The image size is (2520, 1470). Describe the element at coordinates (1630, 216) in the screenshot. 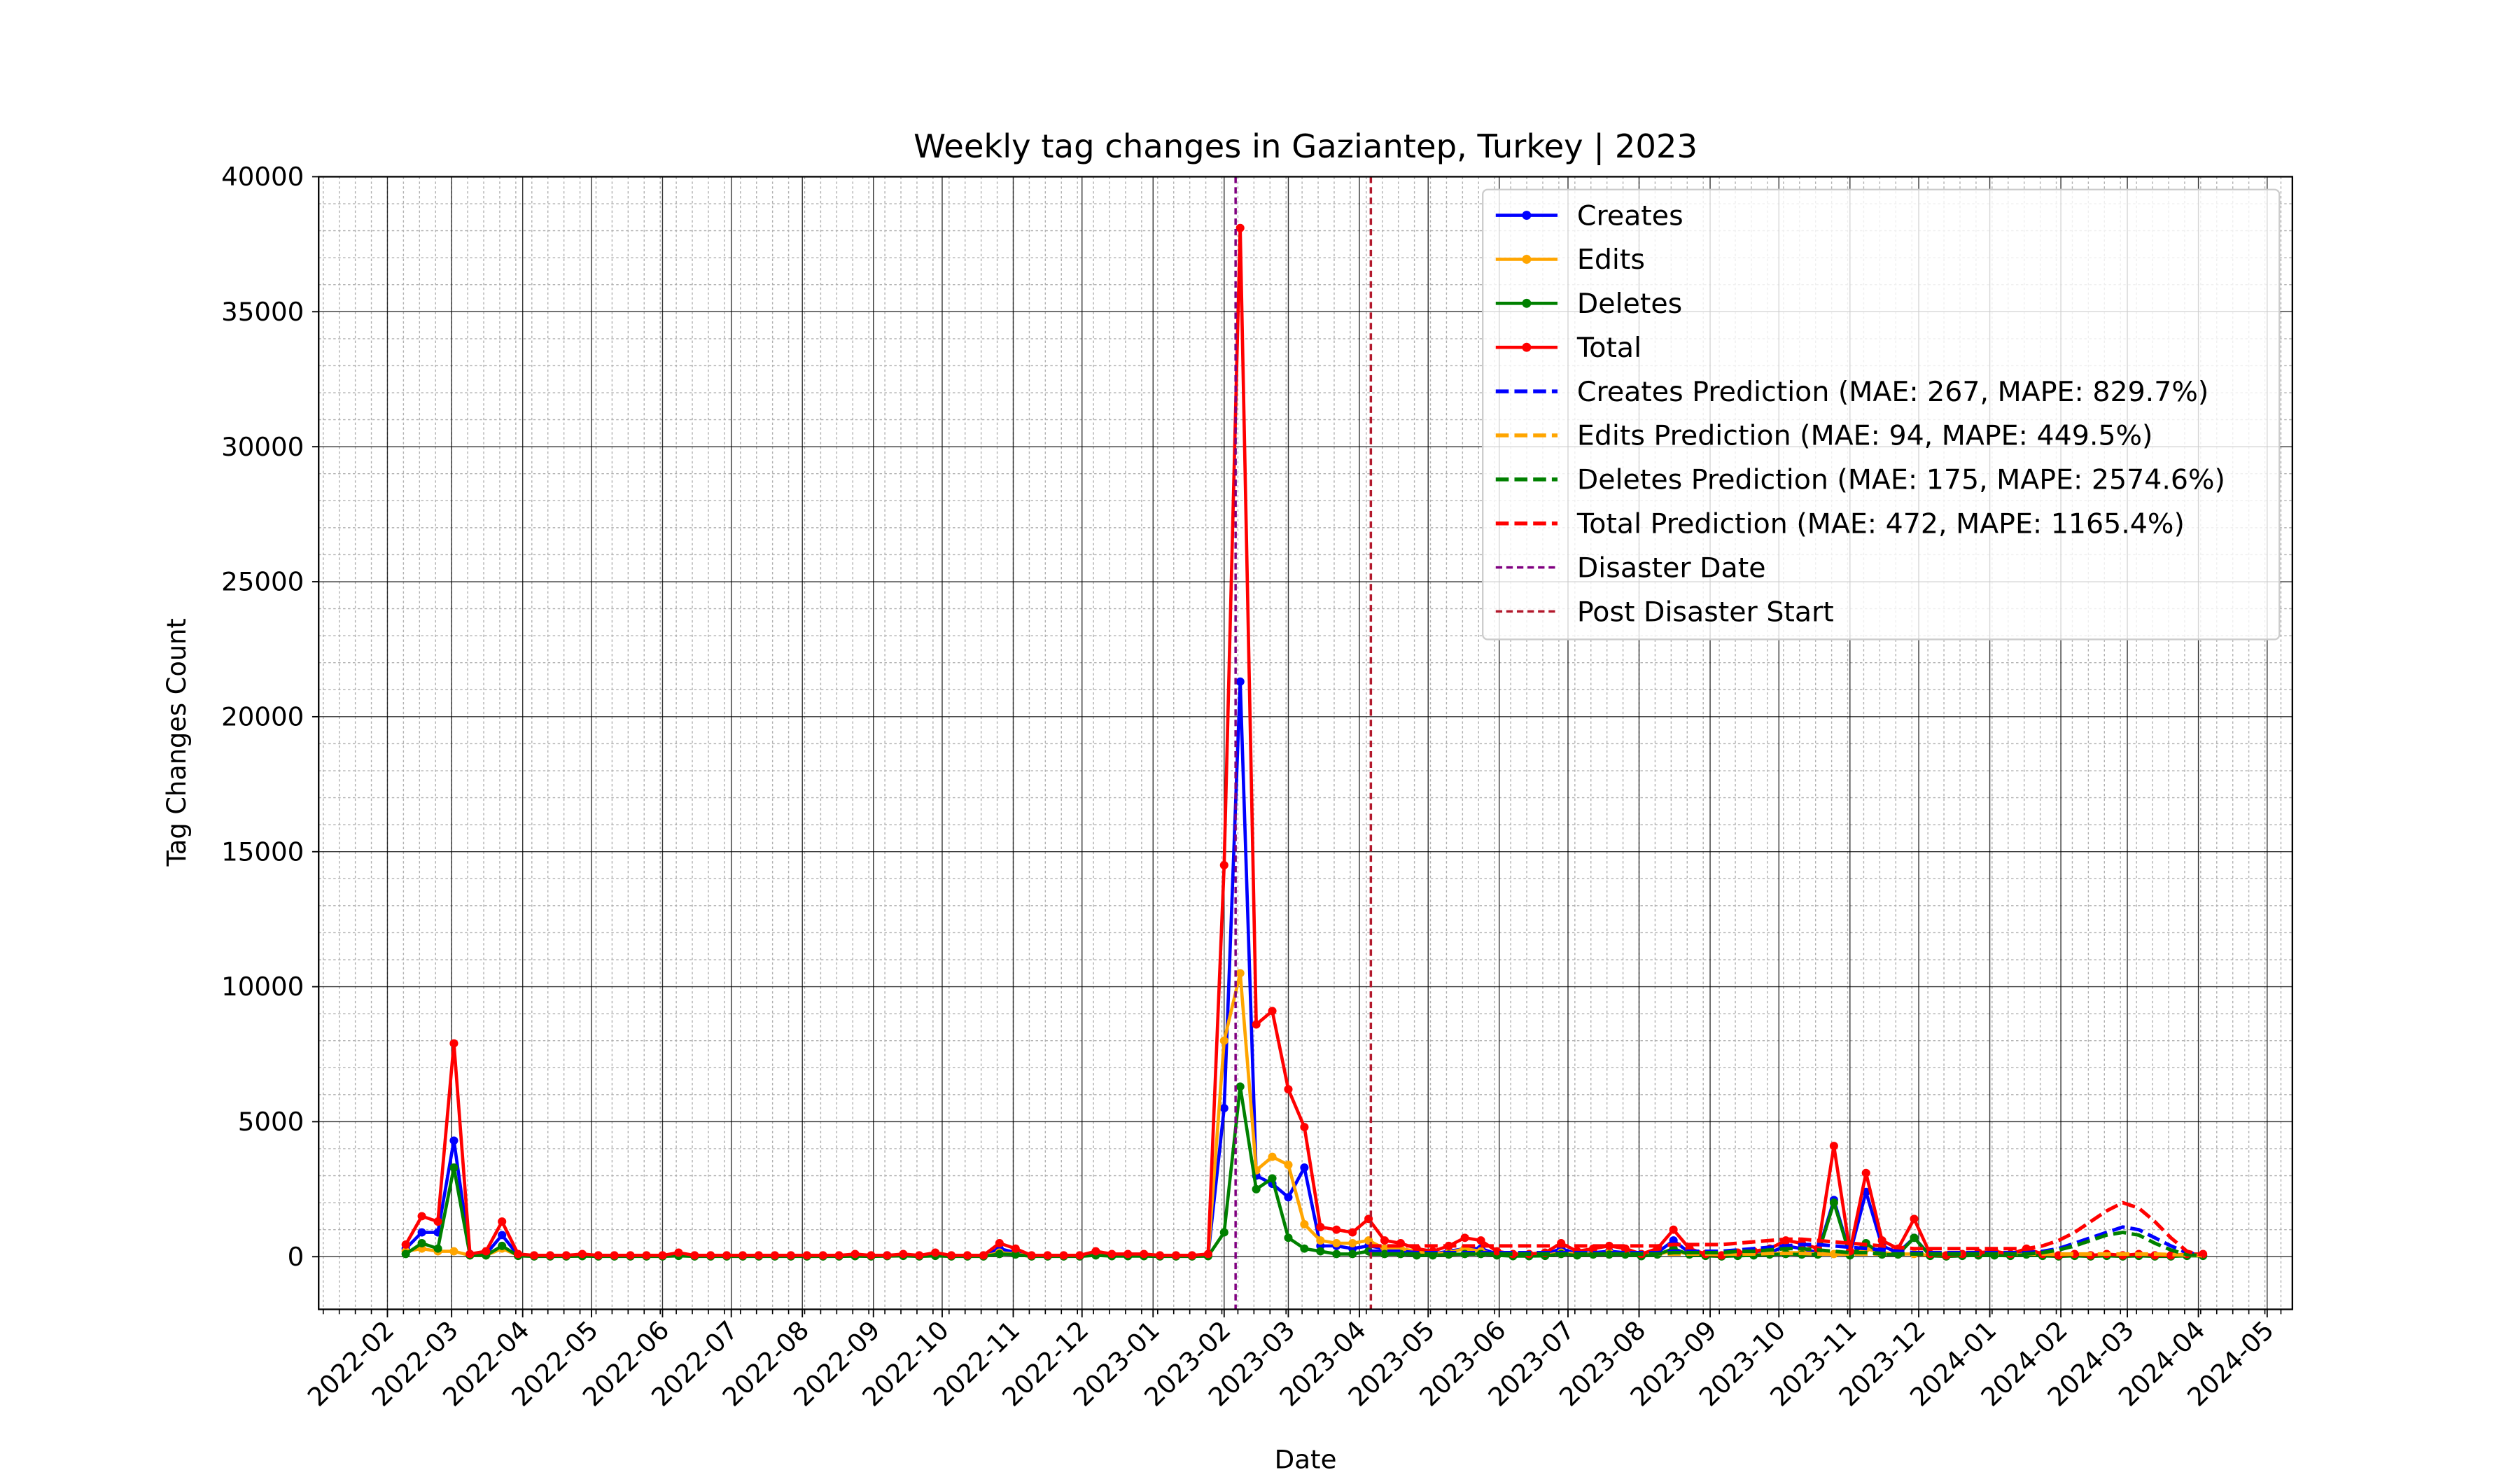

I see `legend-label: Creates` at that location.